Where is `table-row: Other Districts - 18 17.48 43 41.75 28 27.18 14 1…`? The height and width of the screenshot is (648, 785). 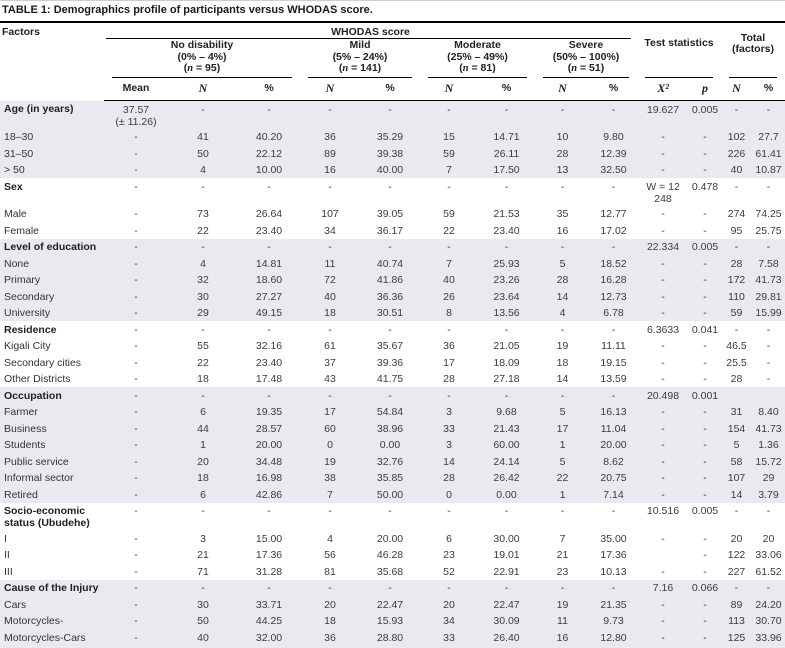 table-row: Other Districts - 18 17.48 43 41.75 28 27.18 14 1… is located at coordinates (392, 379).